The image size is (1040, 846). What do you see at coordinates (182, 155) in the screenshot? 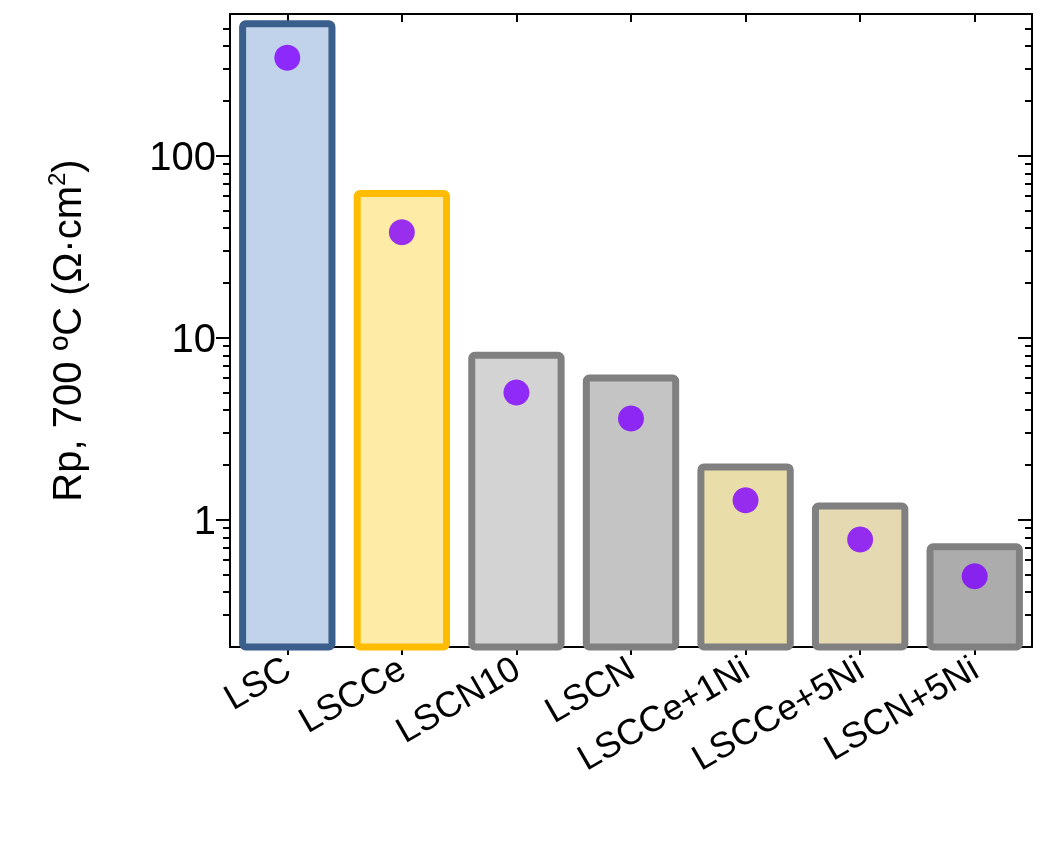
I see `y-tick-label: 100` at bounding box center [182, 155].